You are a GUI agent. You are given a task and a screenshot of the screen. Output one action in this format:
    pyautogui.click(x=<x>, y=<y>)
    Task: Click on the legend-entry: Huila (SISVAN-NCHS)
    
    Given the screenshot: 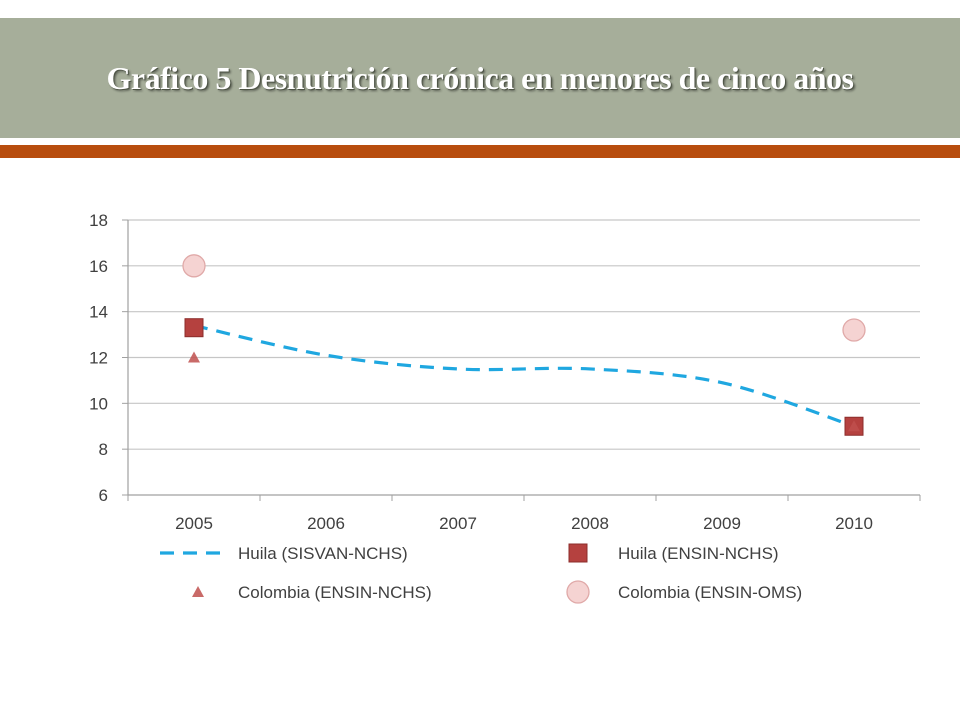 What is the action you would take?
    pyautogui.click(x=284, y=553)
    